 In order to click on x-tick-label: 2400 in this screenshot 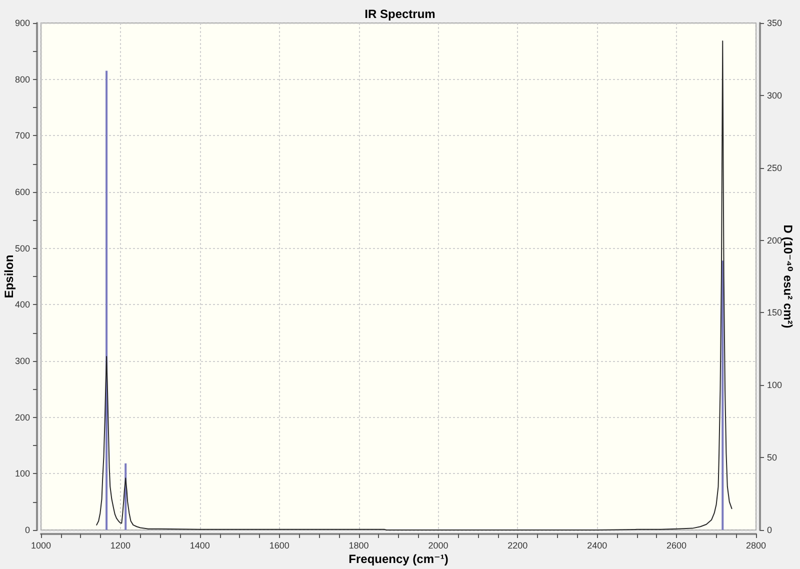, I will do `click(597, 545)`.